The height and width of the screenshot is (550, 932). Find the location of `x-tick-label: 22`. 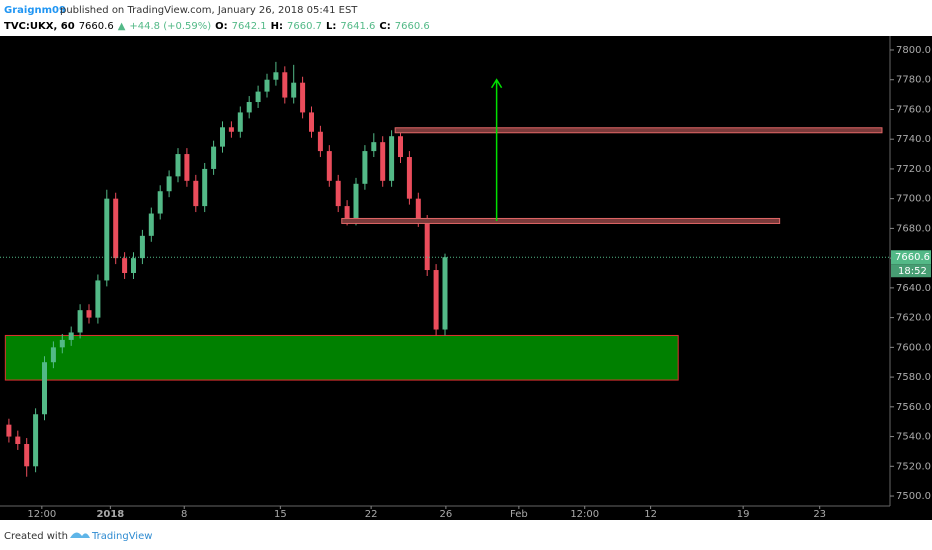

x-tick-label: 22 is located at coordinates (371, 514).